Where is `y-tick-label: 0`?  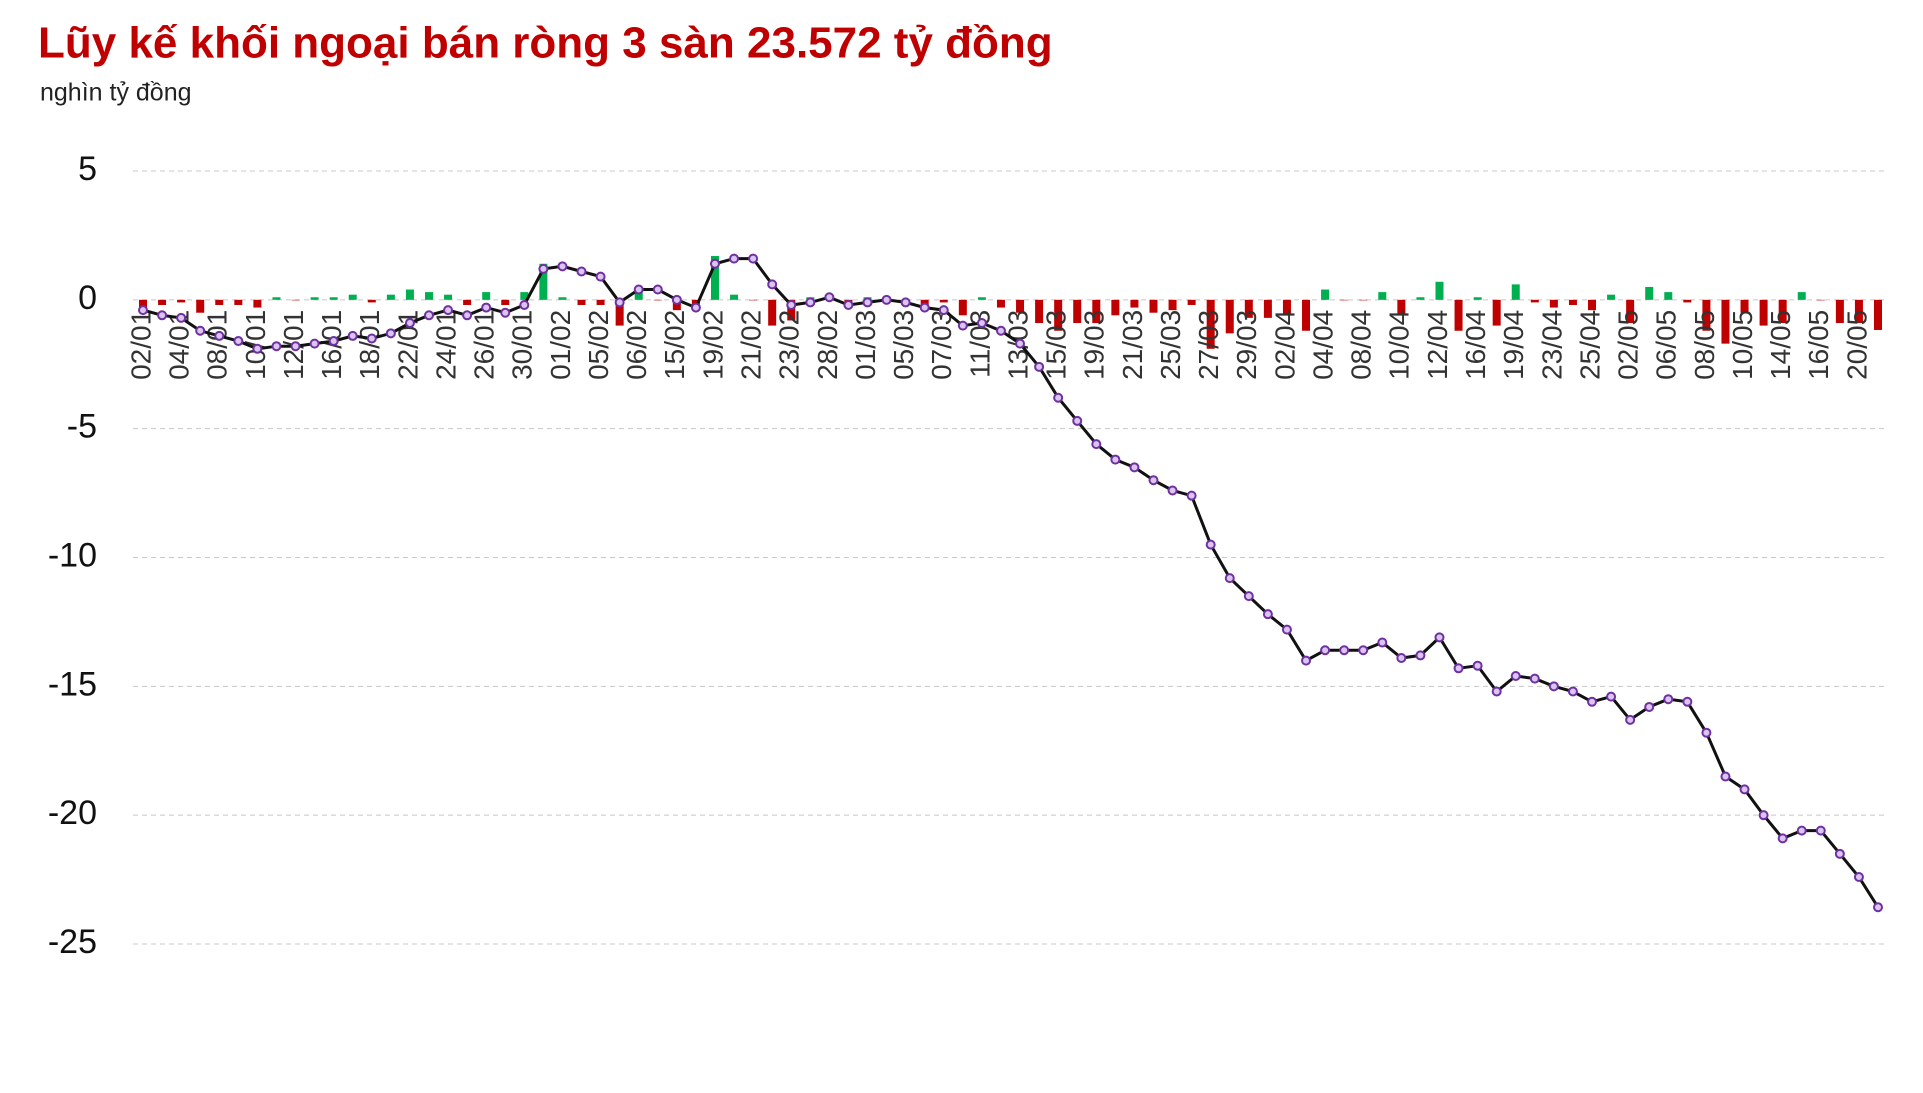
y-tick-label: 0 is located at coordinates (87, 298).